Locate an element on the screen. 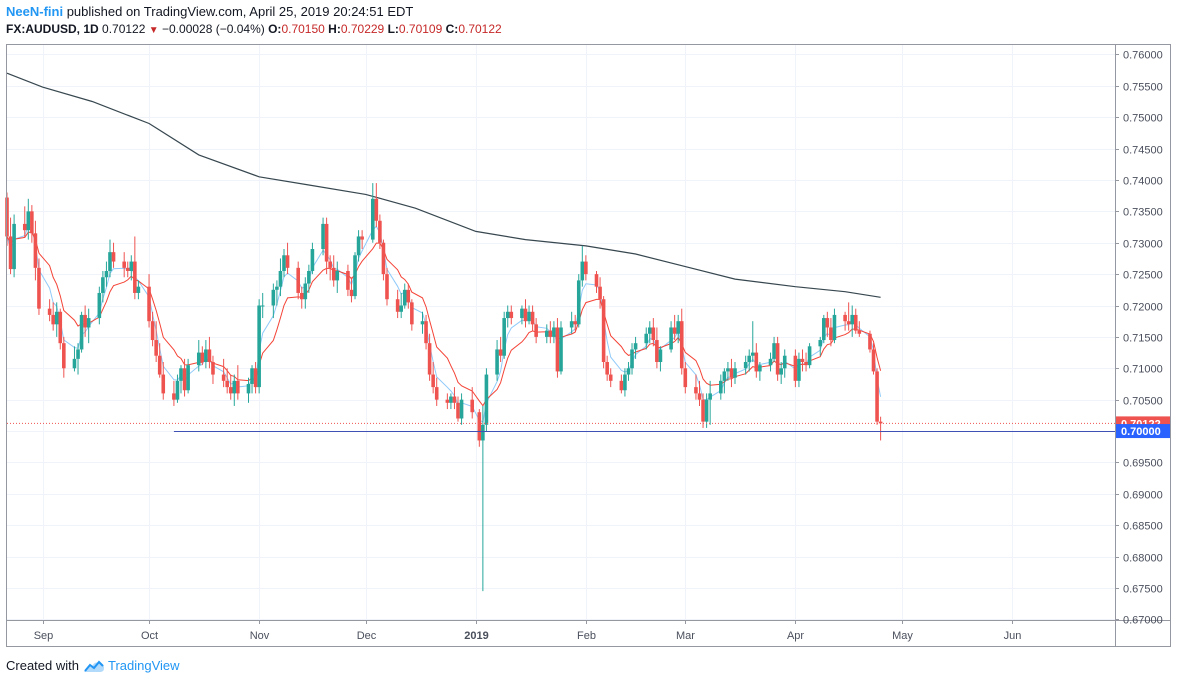 The height and width of the screenshot is (684, 1178). y-tick-label: 0.75500 is located at coordinates (1143, 88).